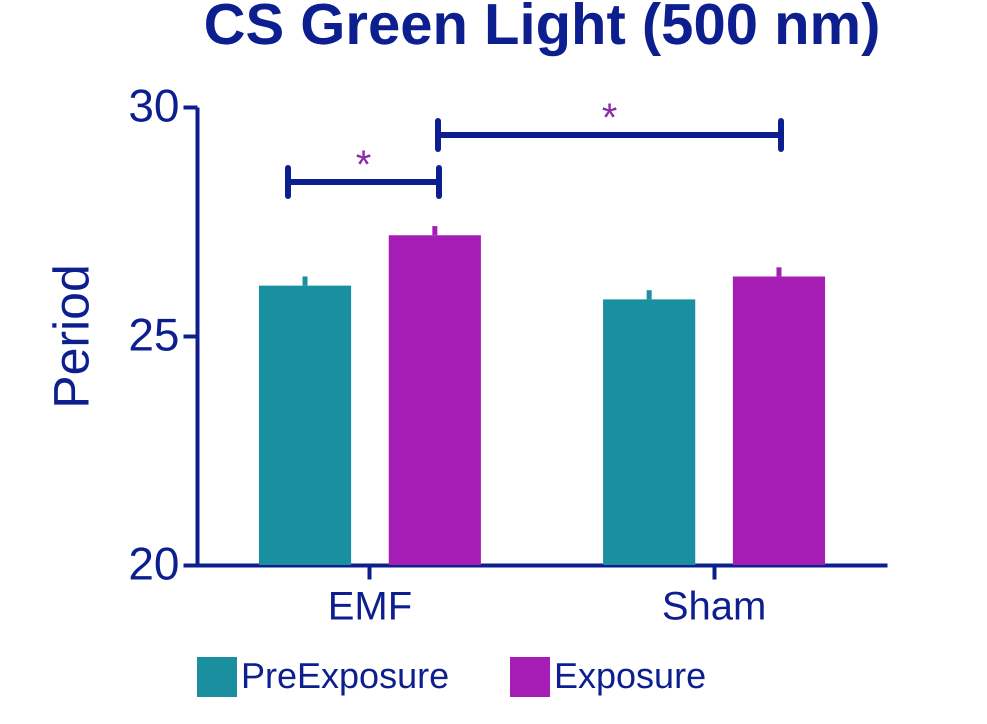 This screenshot has width=987, height=724. Describe the element at coordinates (345, 675) in the screenshot. I see `legend-label: PreExposure` at that location.